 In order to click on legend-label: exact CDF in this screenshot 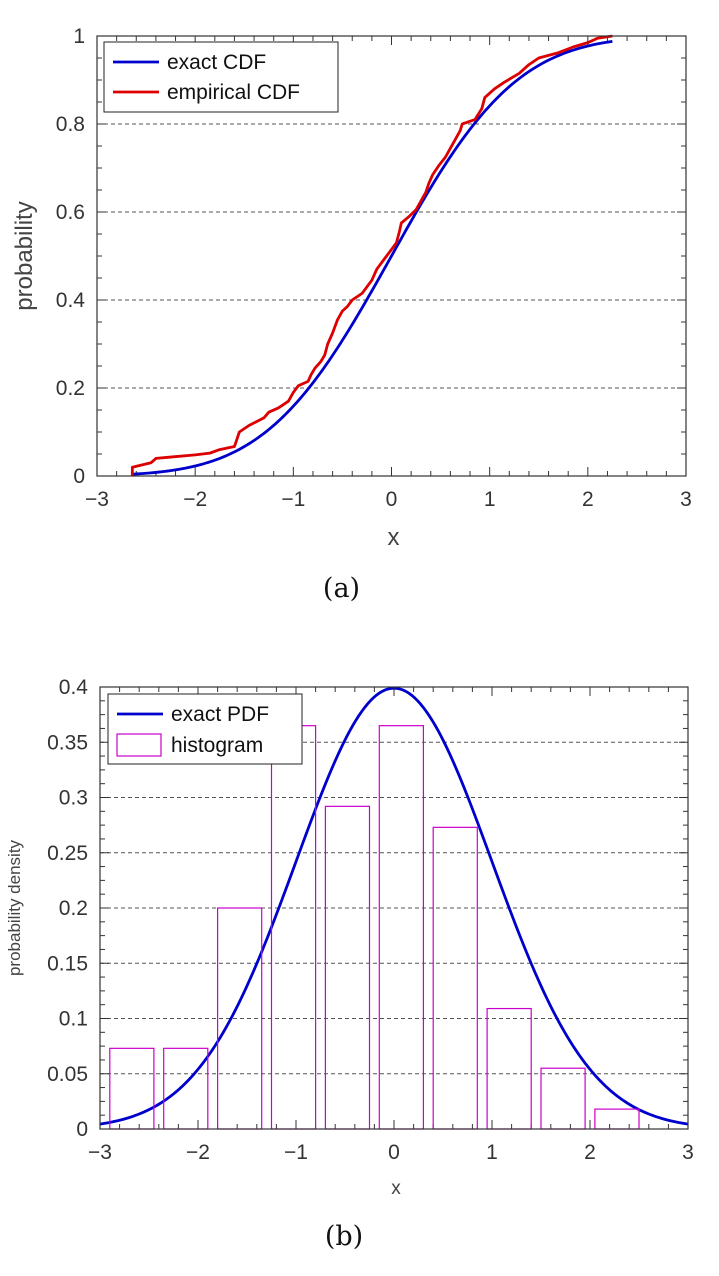, I will do `click(216, 62)`.